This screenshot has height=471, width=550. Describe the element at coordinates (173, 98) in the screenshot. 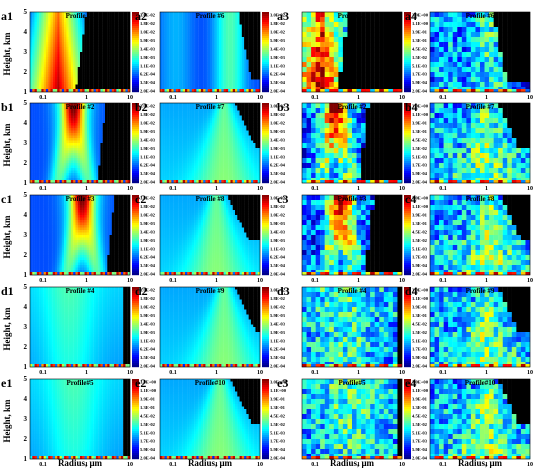

I see `x-tick-label: 0.1` at that location.